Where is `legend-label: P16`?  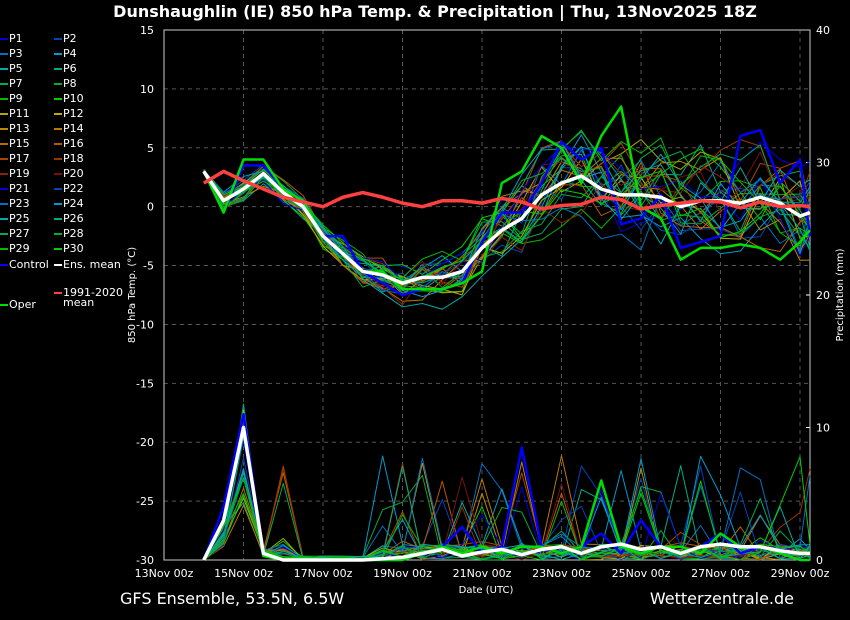 legend-label: P16 is located at coordinates (73, 143).